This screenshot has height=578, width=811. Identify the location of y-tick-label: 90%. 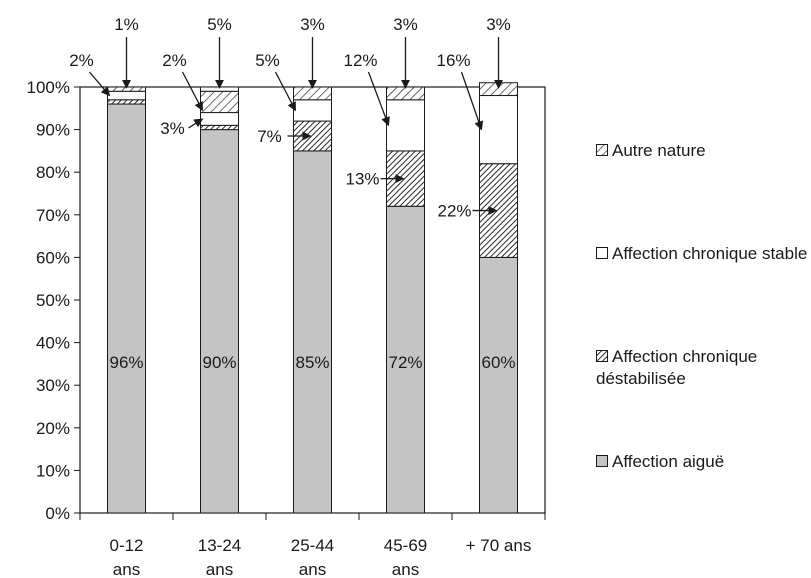
(53, 130).